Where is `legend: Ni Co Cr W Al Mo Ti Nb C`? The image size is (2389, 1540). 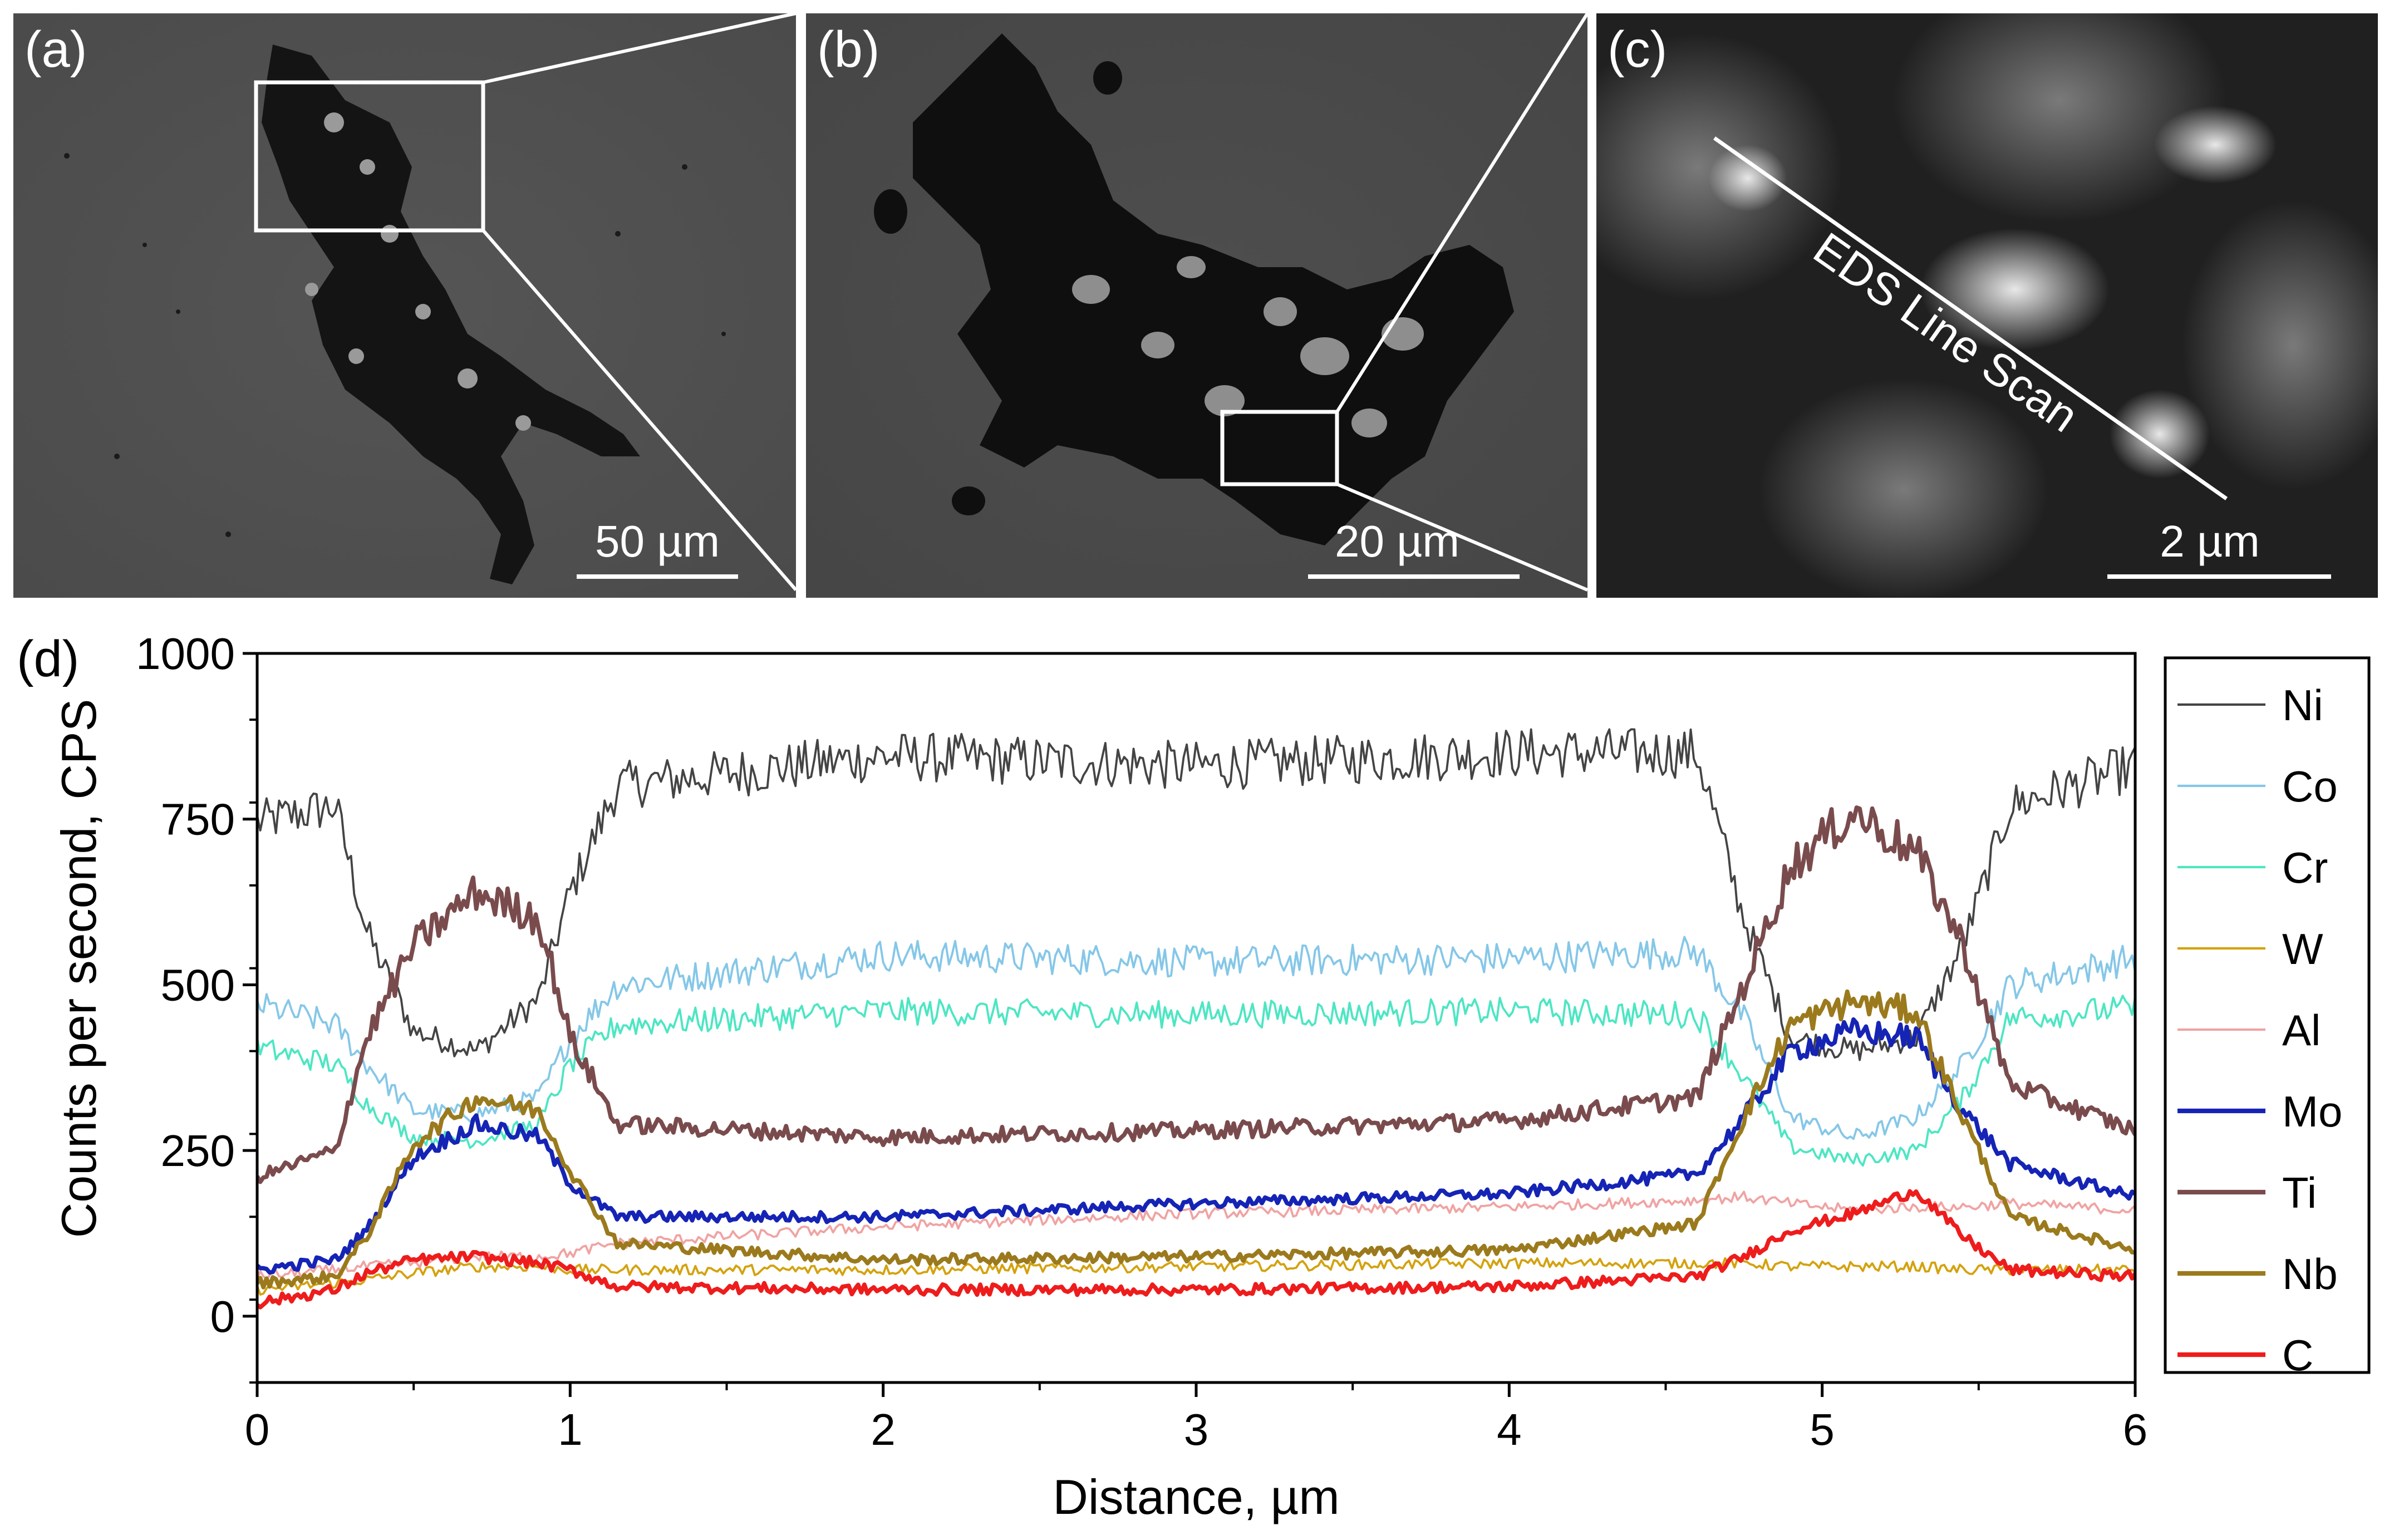
legend: Ni Co Cr W Al Mo Ti Nb C is located at coordinates (2267, 1018).